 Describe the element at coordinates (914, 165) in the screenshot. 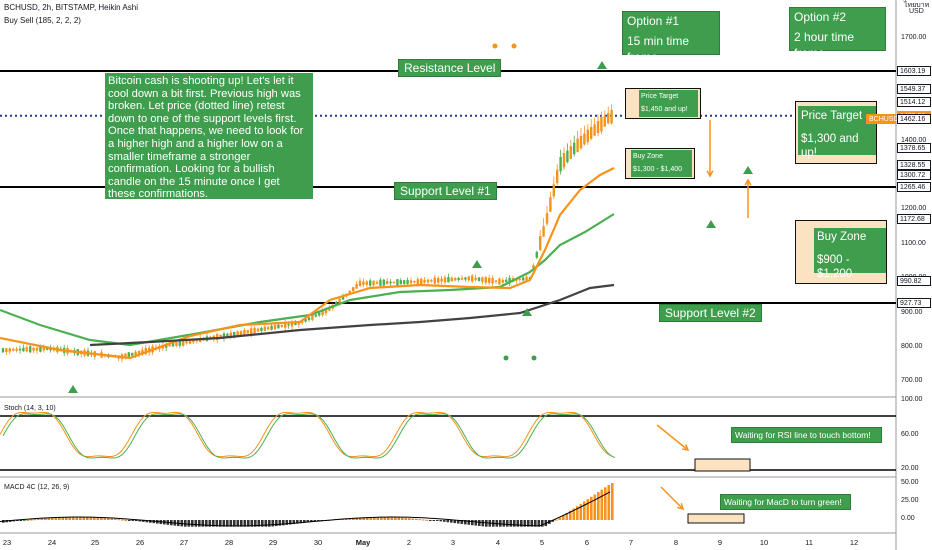

I see `price-tag: 1328.55` at that location.